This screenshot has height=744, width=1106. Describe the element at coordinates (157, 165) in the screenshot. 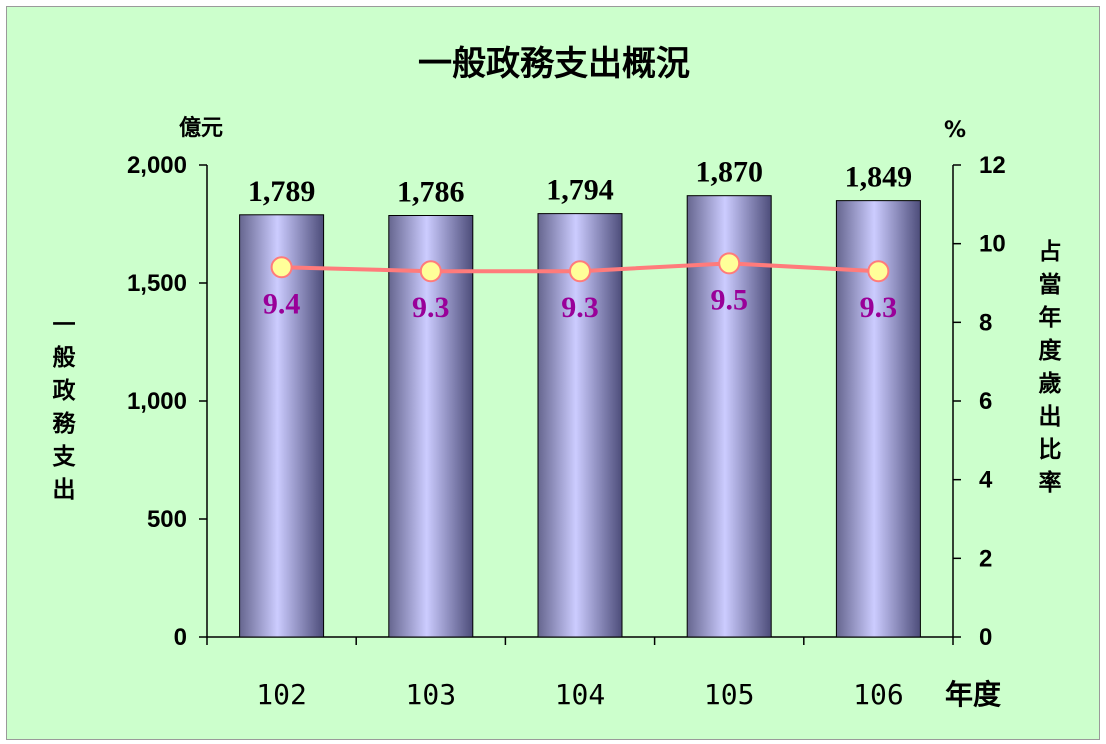

I see `left-tick-label: 2,000` at that location.